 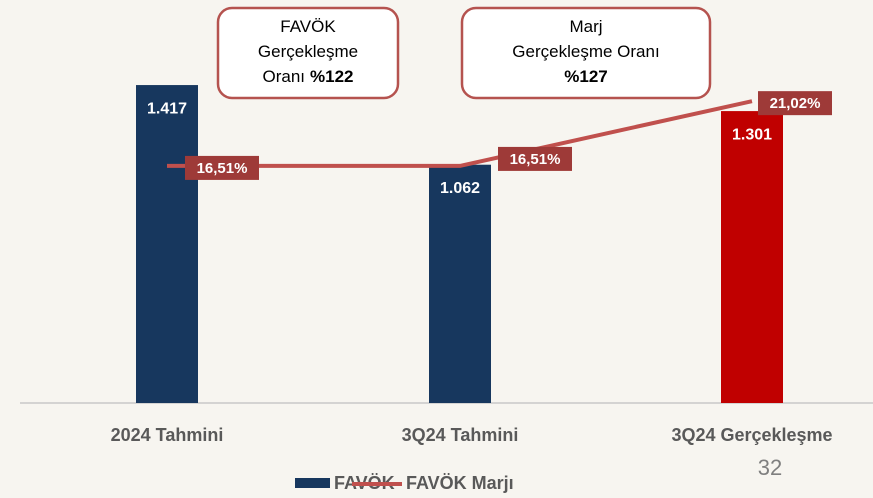 I want to click on bar-value-label: 1.417, so click(x=167, y=108).